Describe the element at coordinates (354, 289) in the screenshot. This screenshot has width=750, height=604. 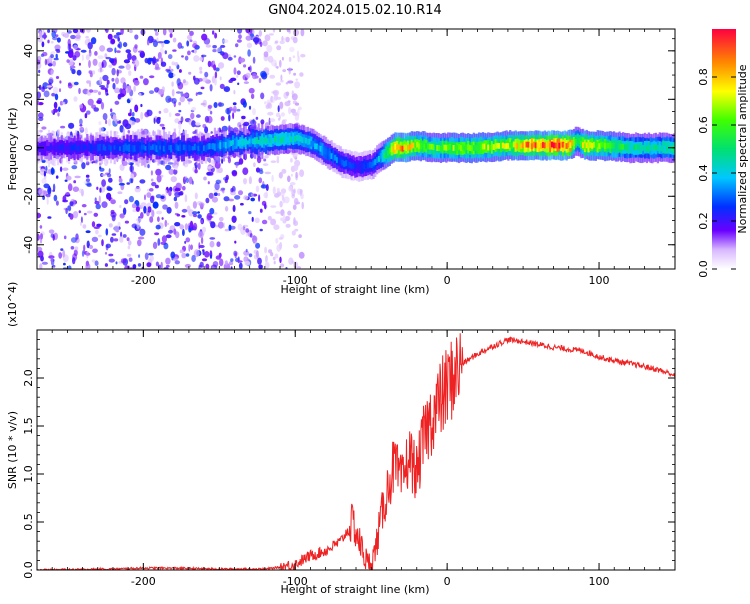
I see `spectrogram-x-label: Height of straight line (km)` at that location.